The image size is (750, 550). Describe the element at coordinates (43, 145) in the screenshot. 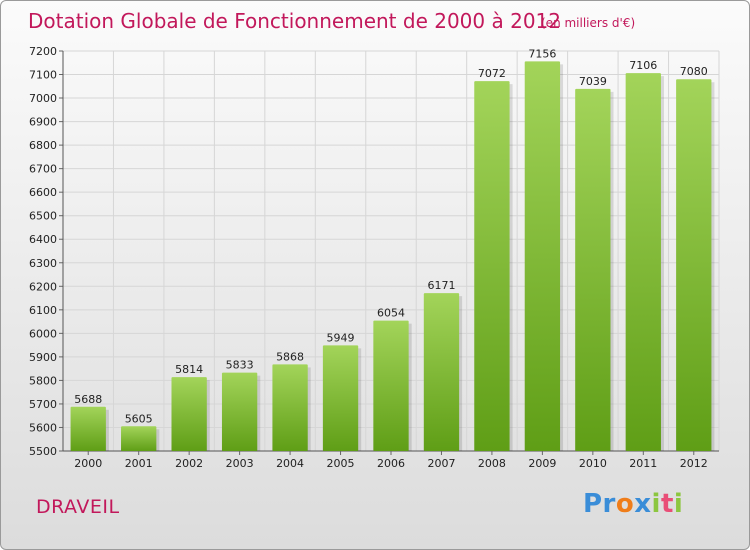

I see `y-tick-label: 6800` at that location.